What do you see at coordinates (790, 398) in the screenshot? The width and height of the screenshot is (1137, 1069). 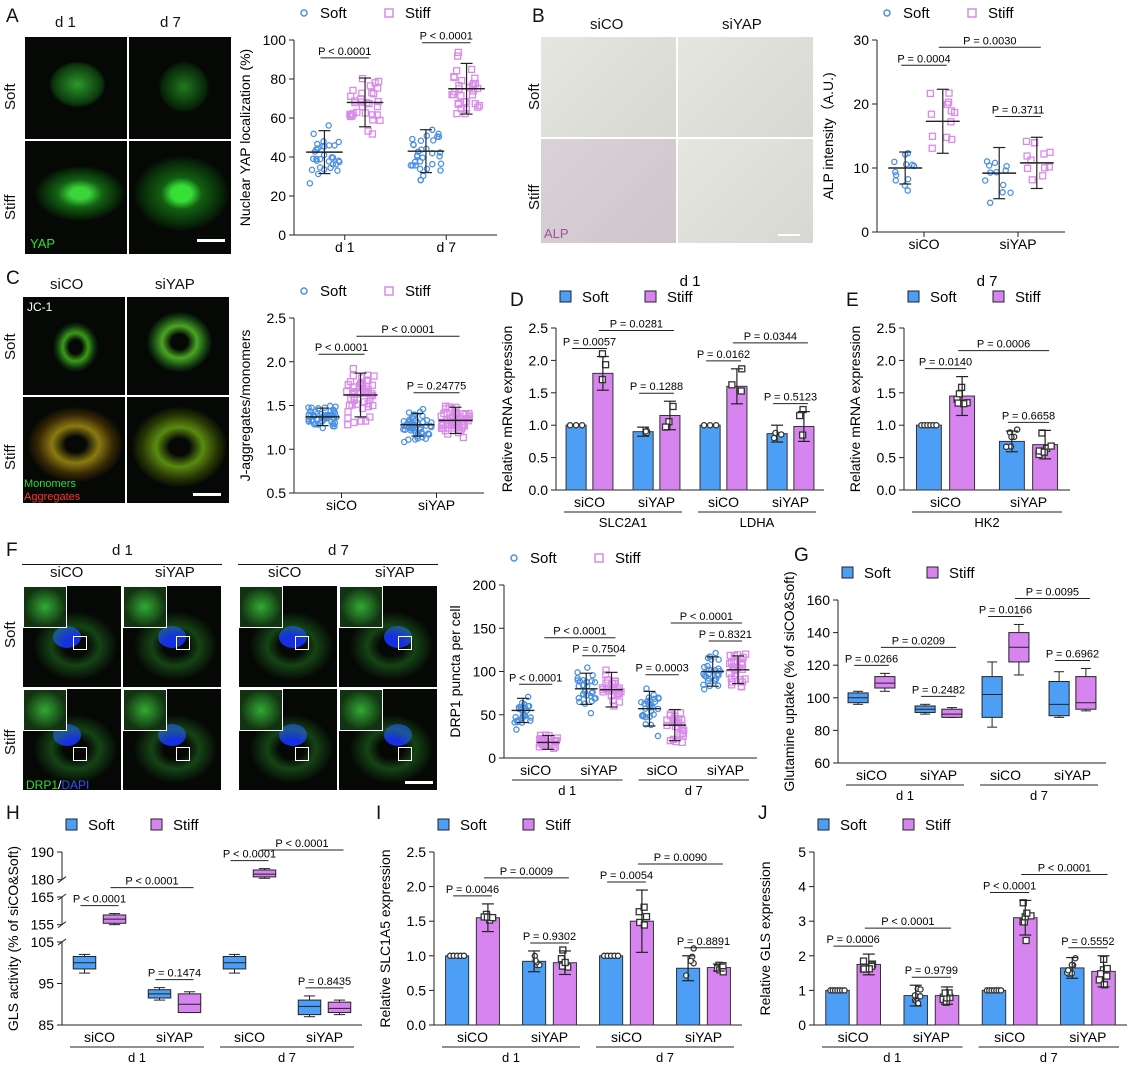 I see `p-value-label: P = 0.5123` at bounding box center [790, 398].